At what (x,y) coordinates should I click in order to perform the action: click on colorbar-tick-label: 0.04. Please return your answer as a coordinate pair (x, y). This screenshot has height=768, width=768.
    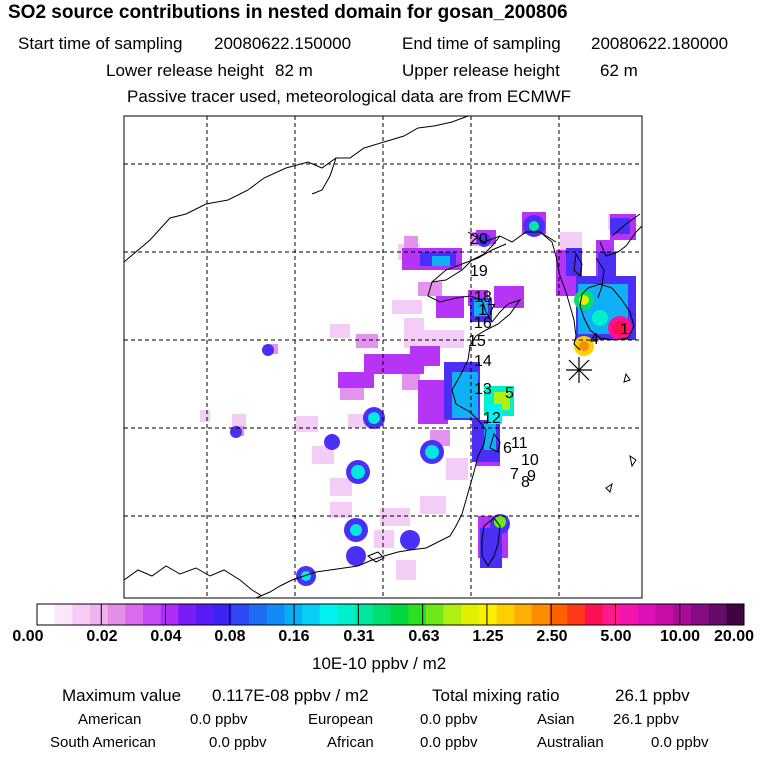
    Looking at the image, I should click on (166, 636).